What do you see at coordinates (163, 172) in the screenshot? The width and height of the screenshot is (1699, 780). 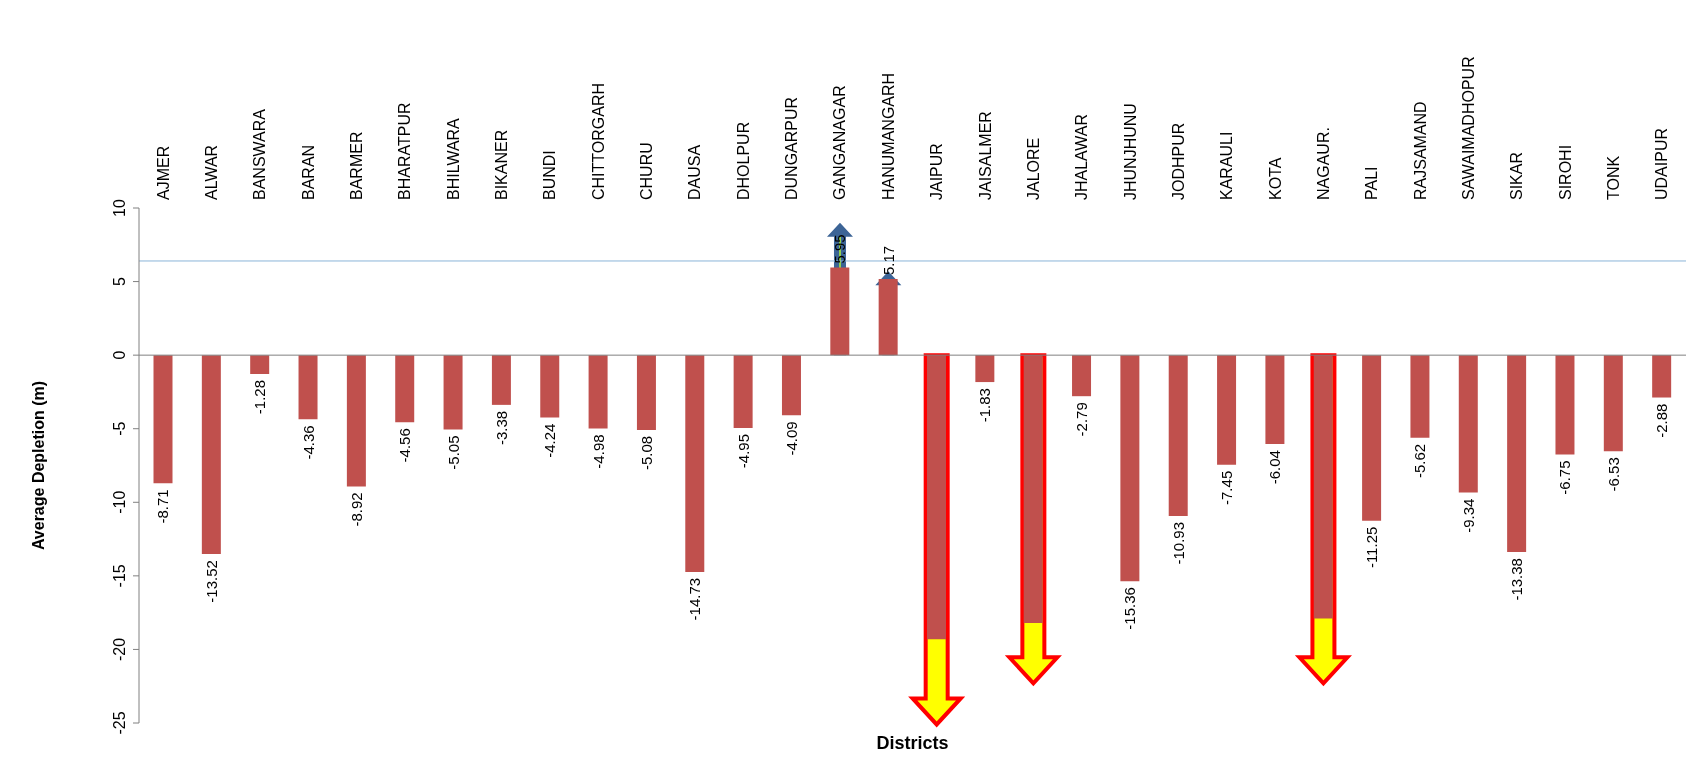 I see `x-tick-label: AJMER` at bounding box center [163, 172].